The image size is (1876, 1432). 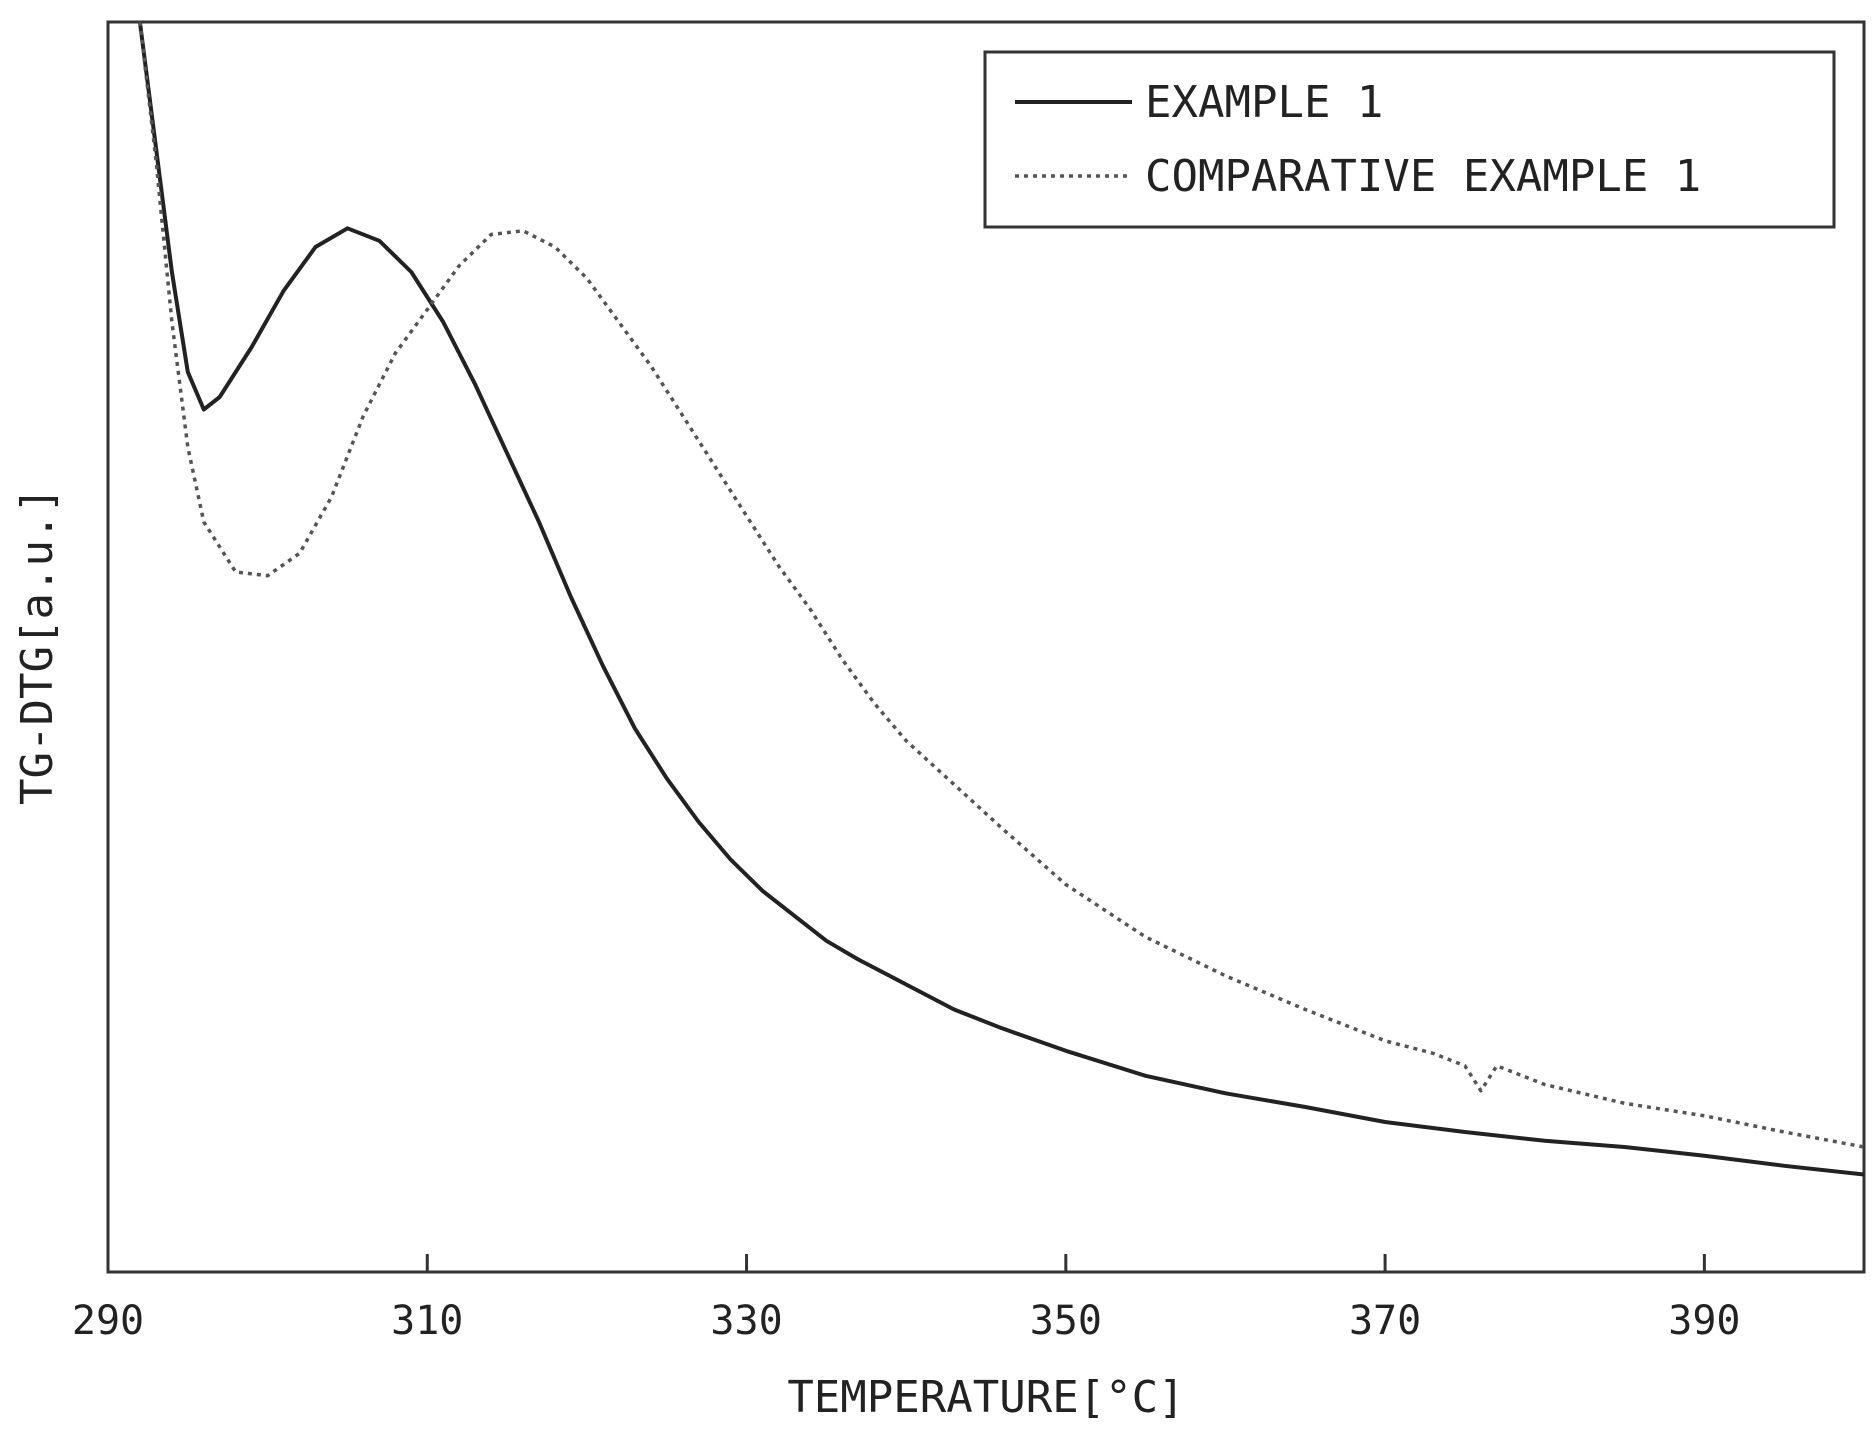 I want to click on x-tick-label-330: 330, so click(x=746, y=1321).